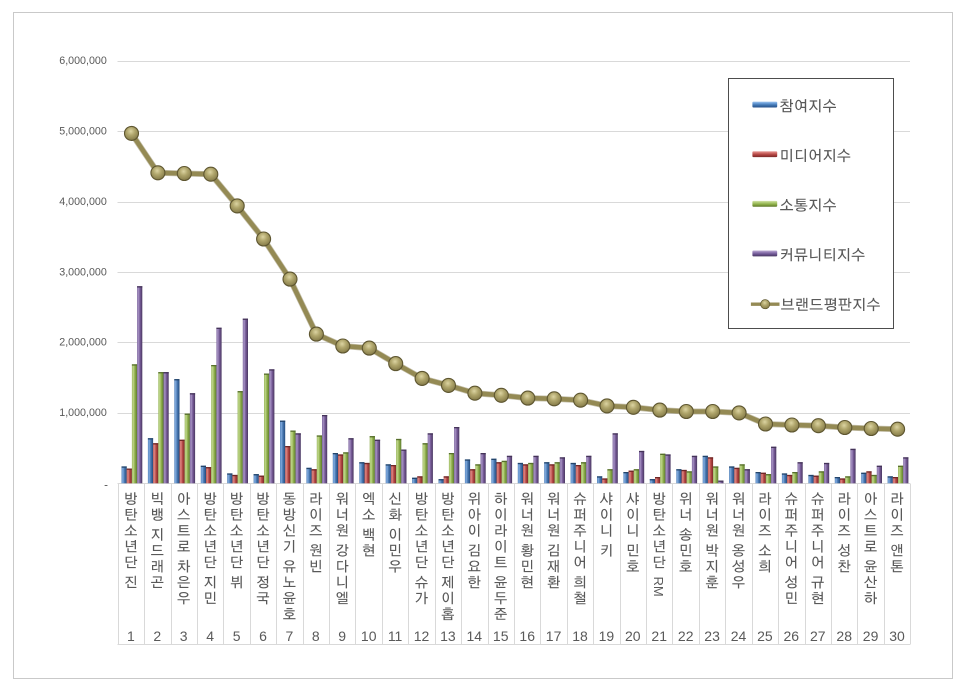 The width and height of the screenshot is (966, 691). Describe the element at coordinates (607, 636) in the screenshot. I see `svg-text: 19` at that location.